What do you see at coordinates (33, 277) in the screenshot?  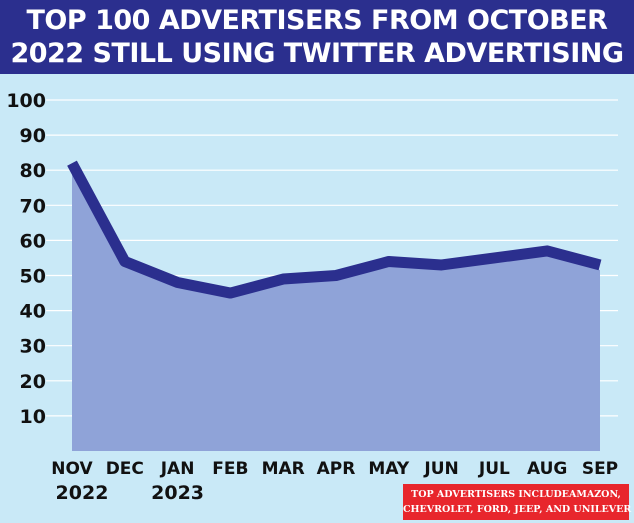 I see `y-tick-label: 50` at bounding box center [33, 277].